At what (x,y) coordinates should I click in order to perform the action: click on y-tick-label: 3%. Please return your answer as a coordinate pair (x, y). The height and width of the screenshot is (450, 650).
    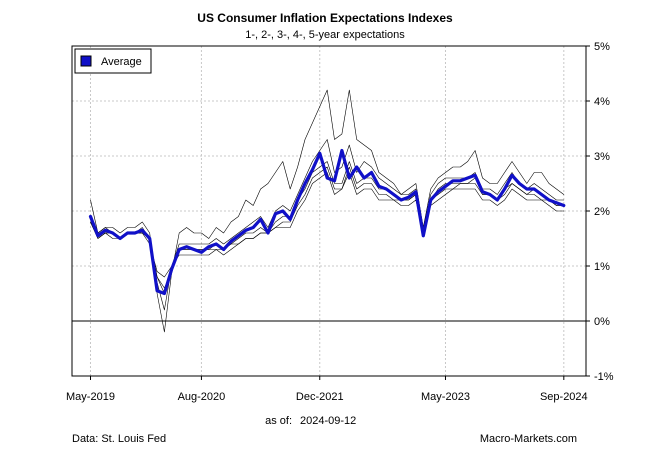
    Looking at the image, I should click on (602, 157).